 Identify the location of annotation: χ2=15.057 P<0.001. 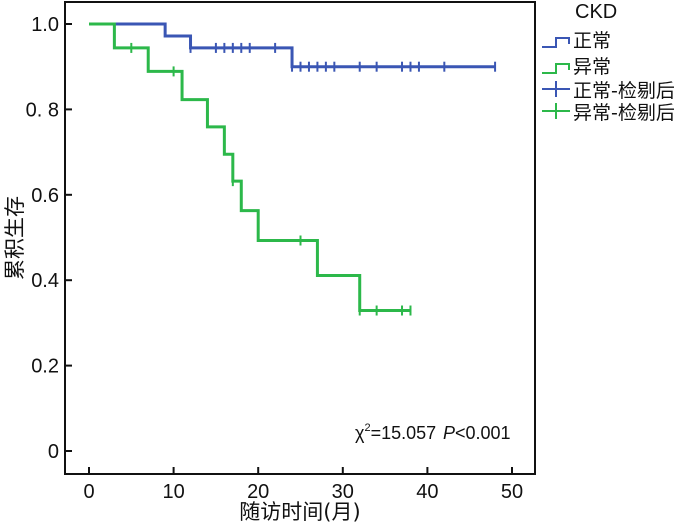
(433, 432).